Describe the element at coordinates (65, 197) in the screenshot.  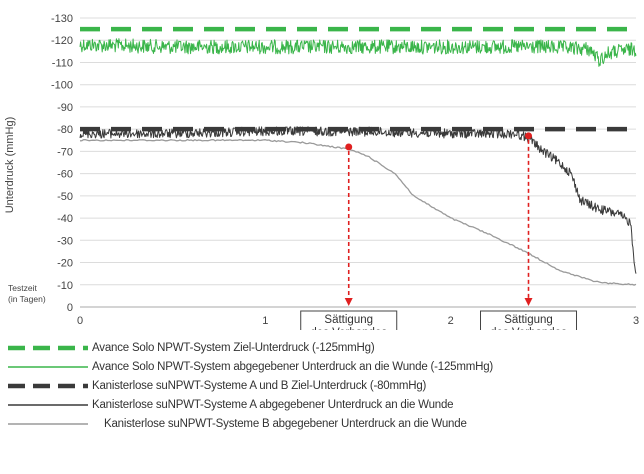
I see `y-tick-label: -50` at that location.